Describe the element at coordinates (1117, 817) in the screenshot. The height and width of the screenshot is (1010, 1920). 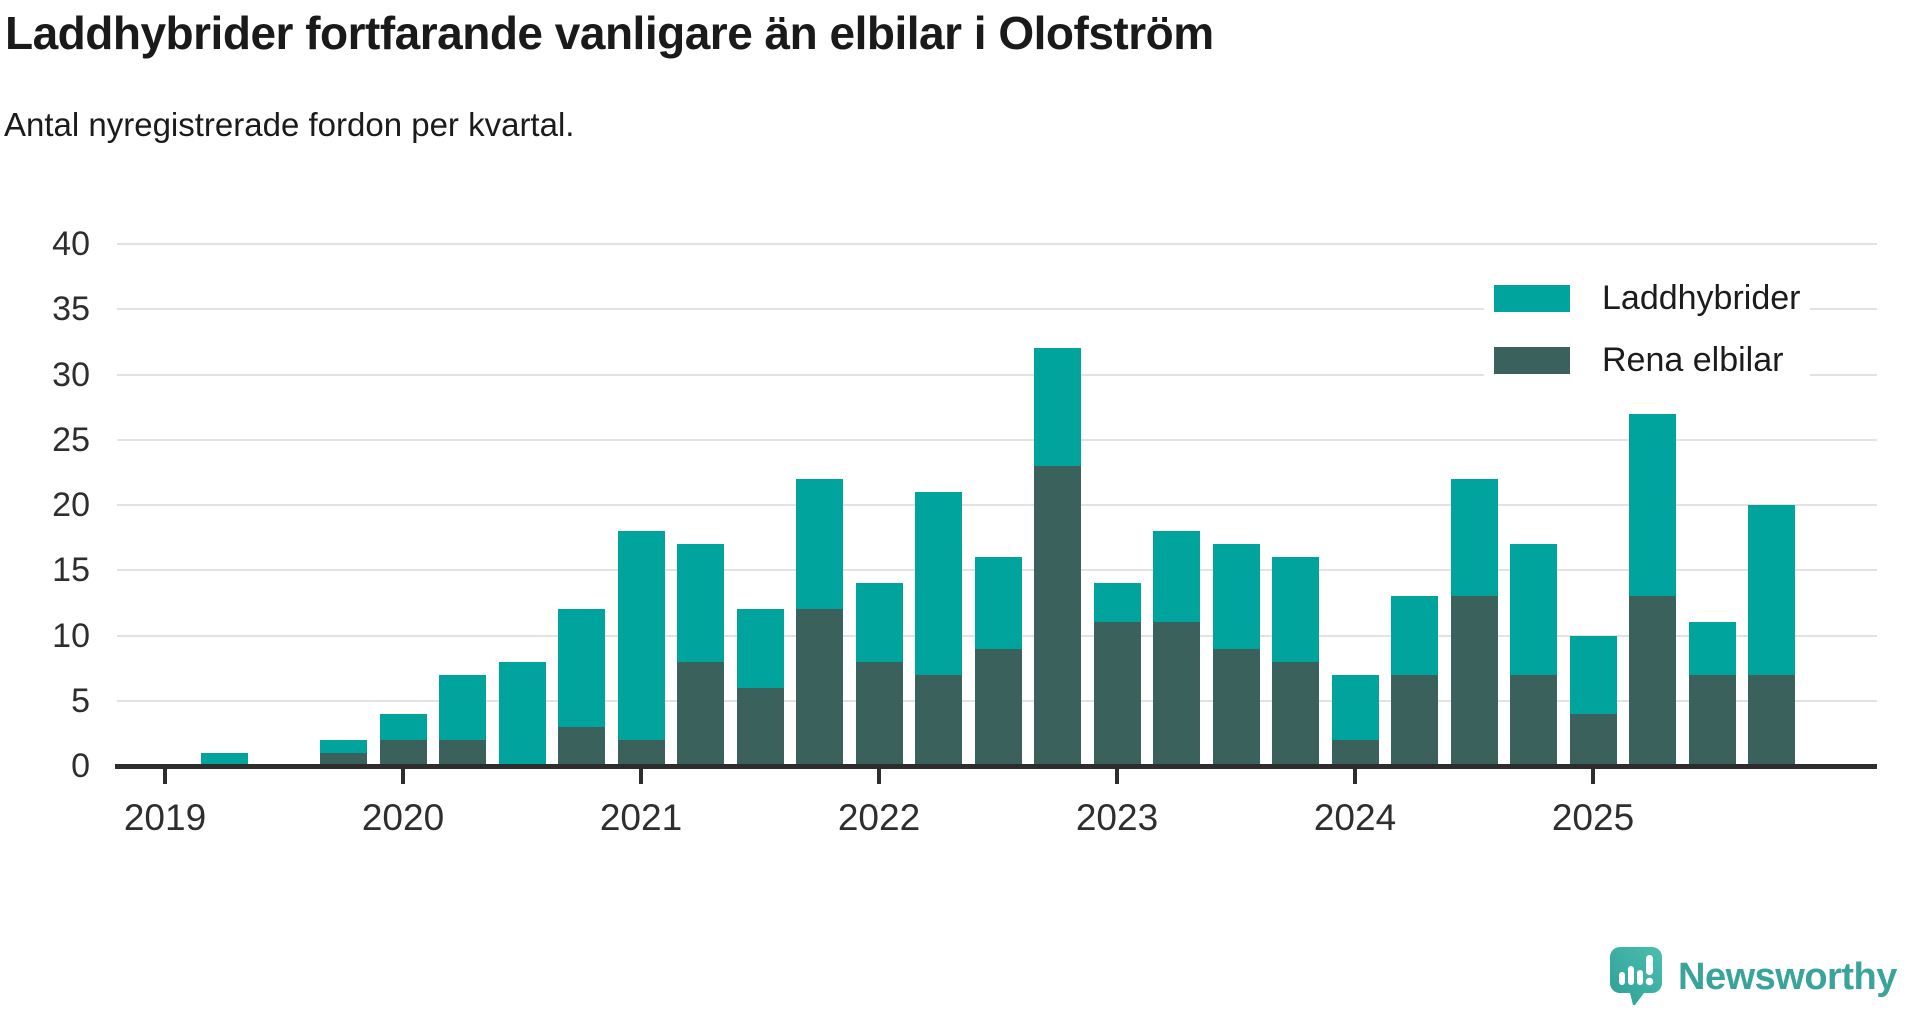
I see `x-axis-year-label: 2023` at that location.